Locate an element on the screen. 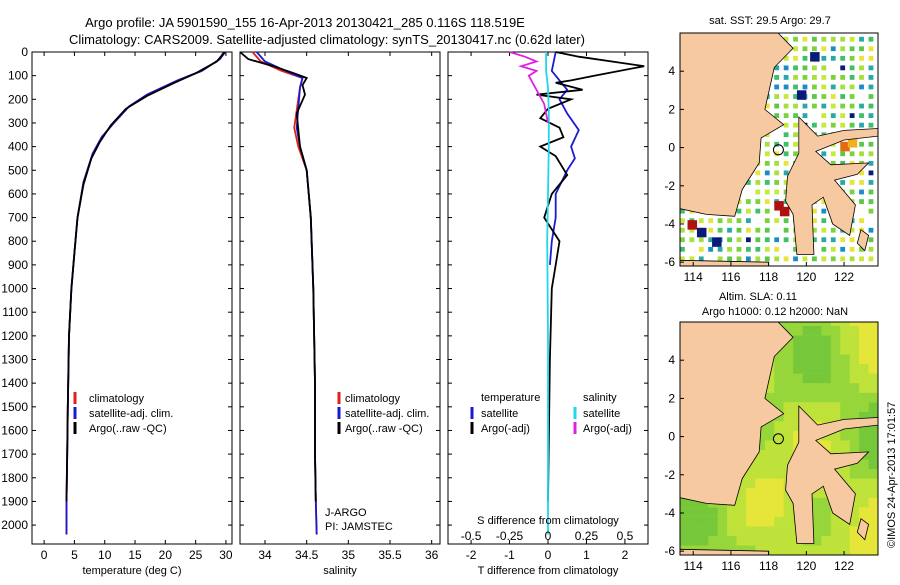 The height and width of the screenshot is (585, 900). series-line-satellite is located at coordinates (547, 293).